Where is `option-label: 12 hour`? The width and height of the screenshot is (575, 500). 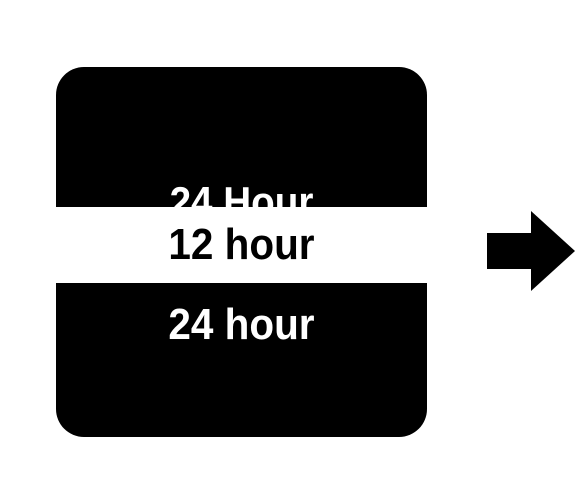 option-label: 12 hour is located at coordinates (241, 244).